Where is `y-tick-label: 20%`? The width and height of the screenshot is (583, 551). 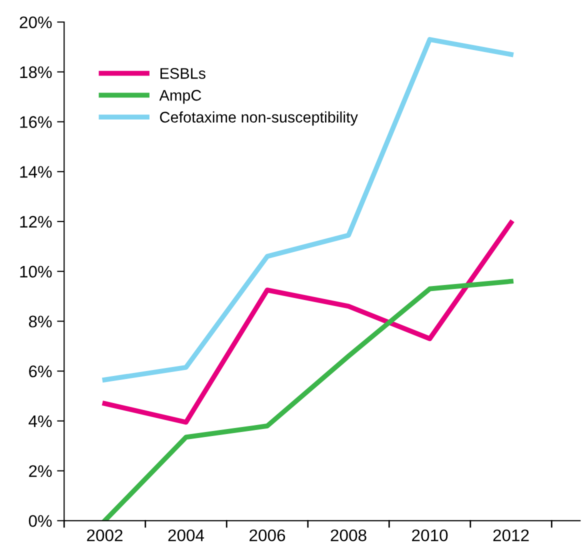 y-tick-label: 20% is located at coordinates (36, 22).